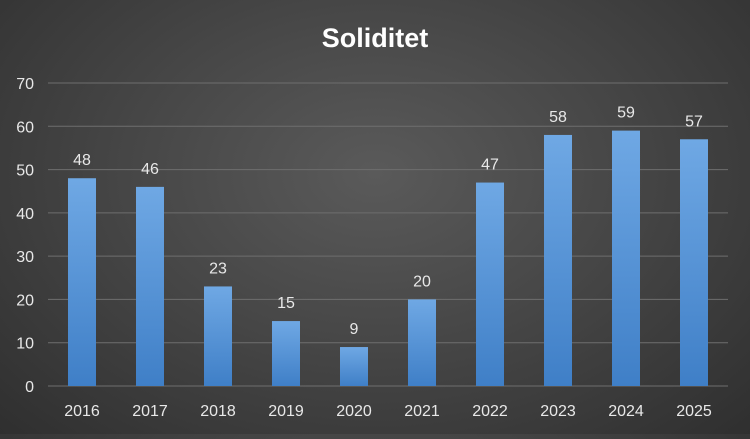 The height and width of the screenshot is (439, 750). What do you see at coordinates (558, 411) in the screenshot?
I see `x-tick-label-2023: 2023` at bounding box center [558, 411].